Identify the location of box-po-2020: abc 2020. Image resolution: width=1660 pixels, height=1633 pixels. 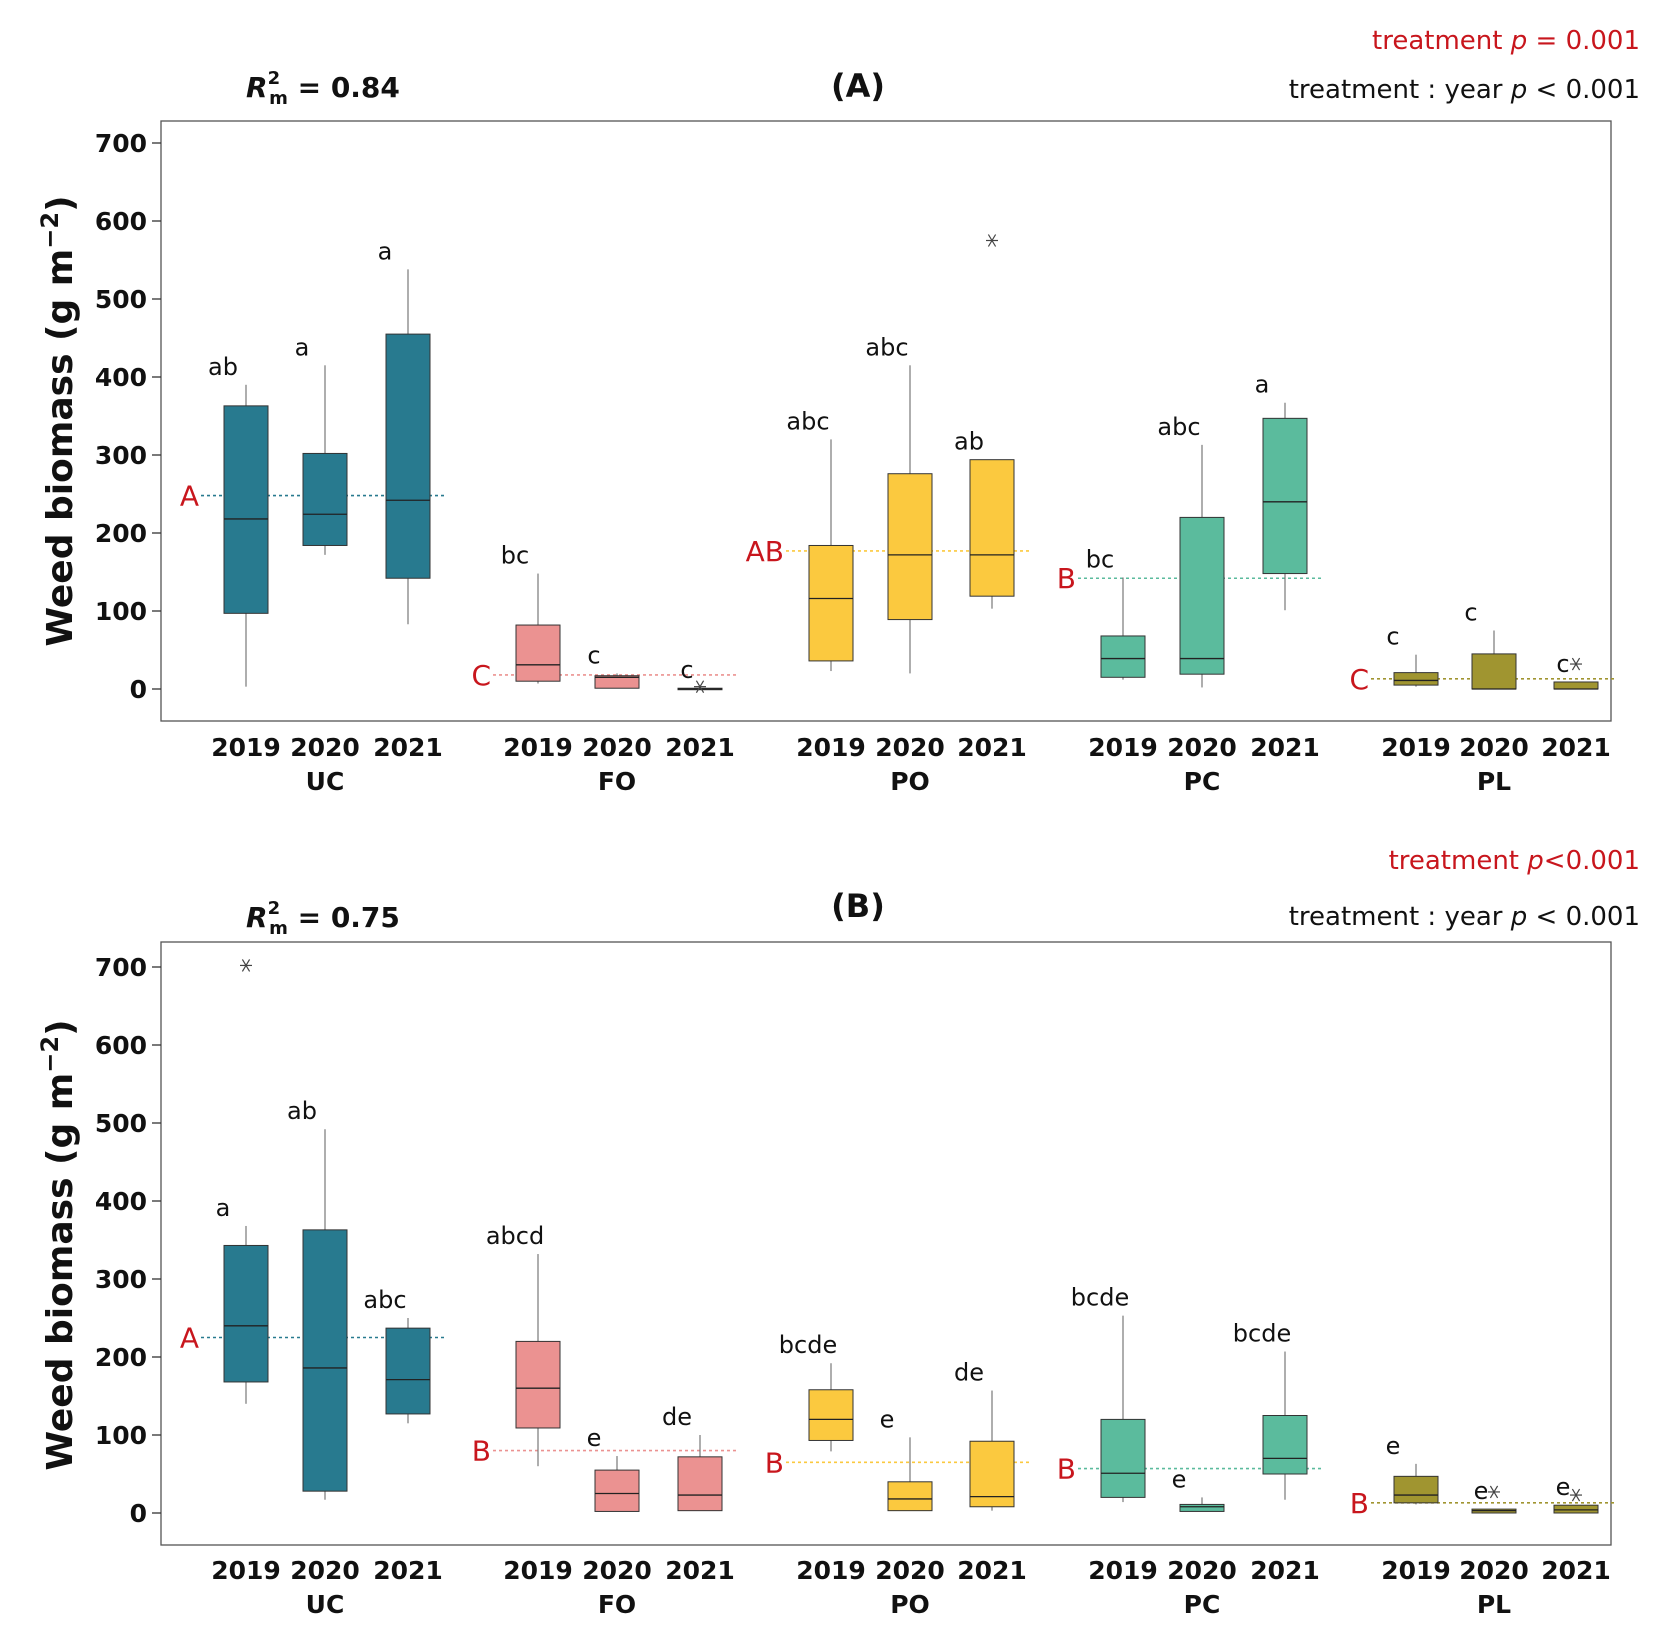
(904, 547).